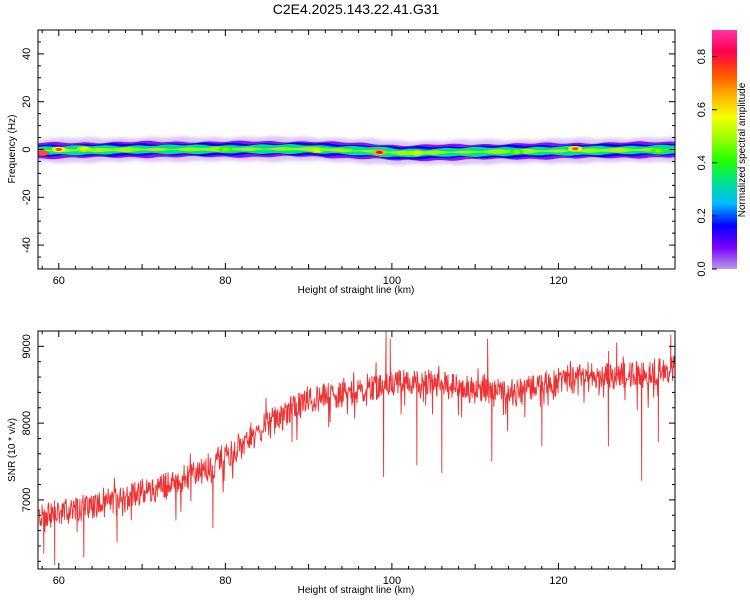  What do you see at coordinates (12, 450) in the screenshot?
I see `snr-y-axis-label: SNR (10 * v/v)` at bounding box center [12, 450].